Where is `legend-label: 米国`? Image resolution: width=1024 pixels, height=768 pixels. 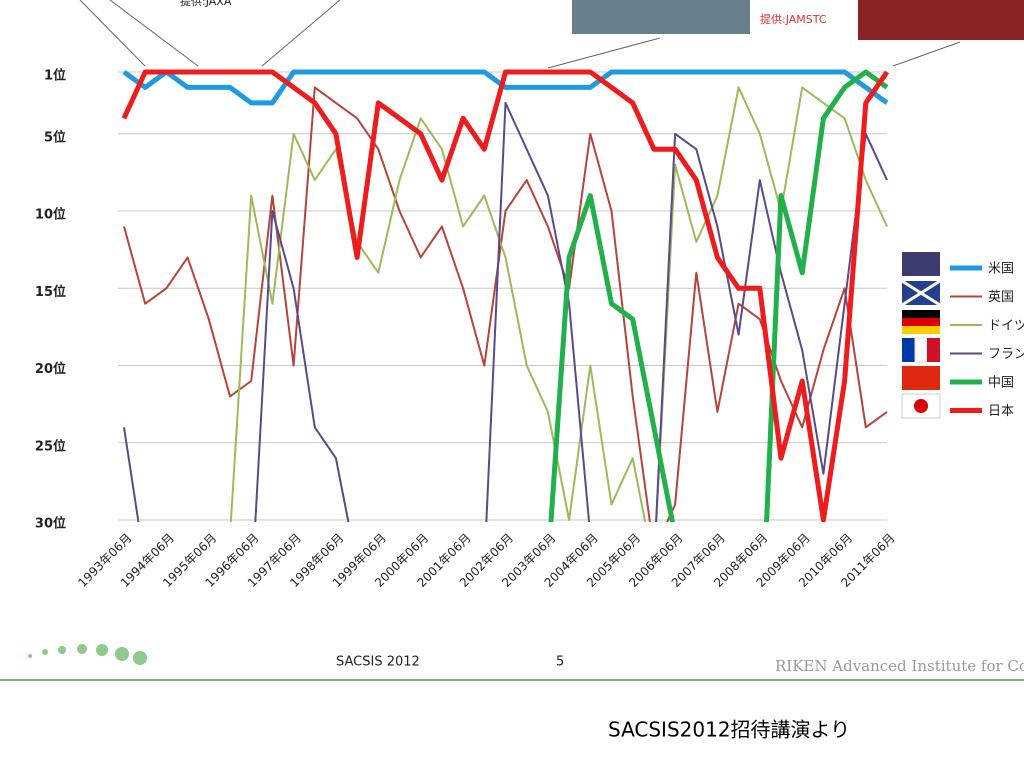 legend-label: 米国 is located at coordinates (1001, 269).